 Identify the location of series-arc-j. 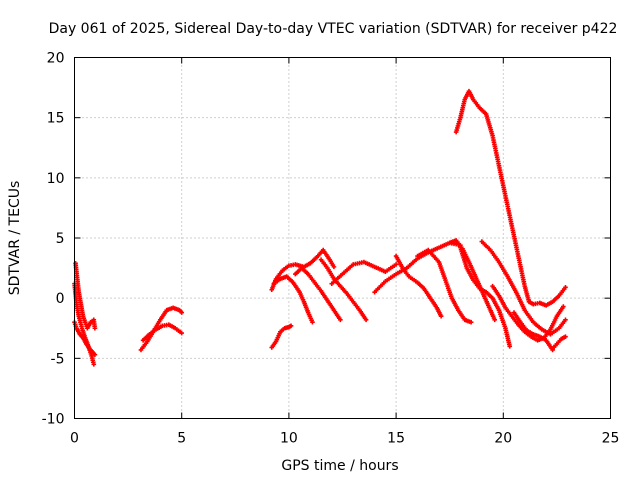
(343, 290).